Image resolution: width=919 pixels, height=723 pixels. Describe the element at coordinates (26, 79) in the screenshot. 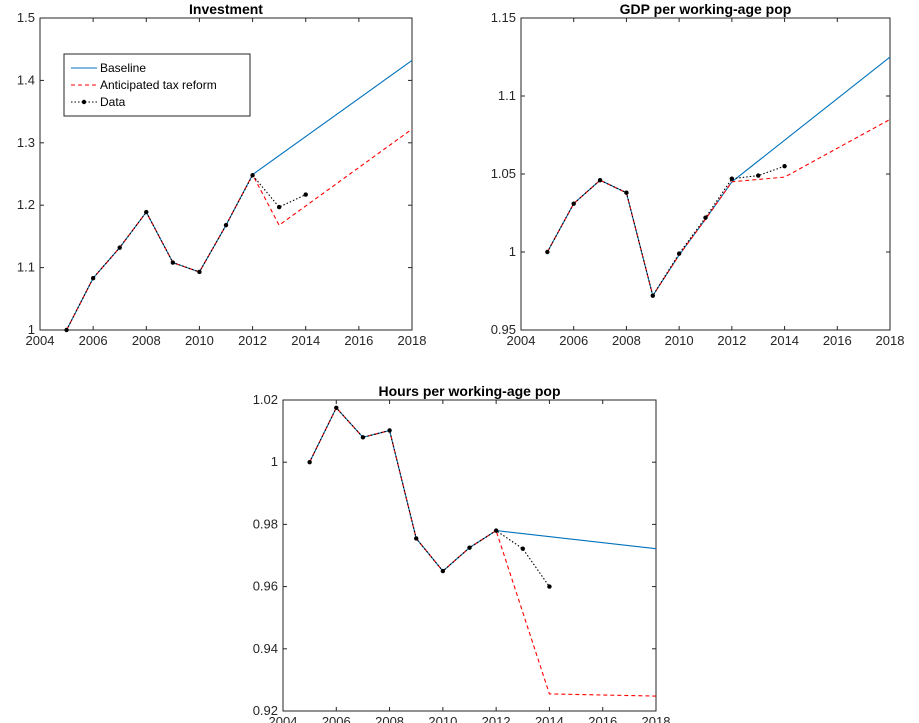

I see `y-tick-label: 1.4` at that location.